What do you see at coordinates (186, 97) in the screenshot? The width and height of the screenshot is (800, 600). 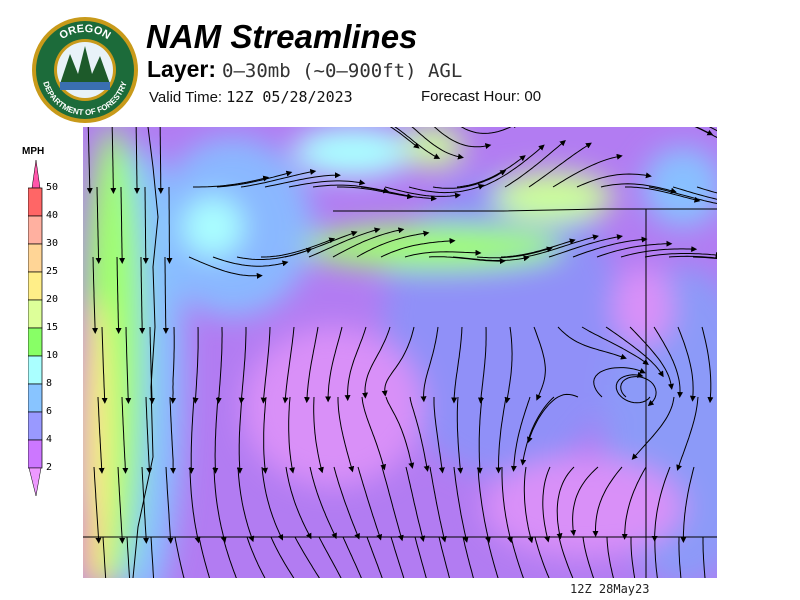 I see `valid-label: Valid Time:` at bounding box center [186, 97].